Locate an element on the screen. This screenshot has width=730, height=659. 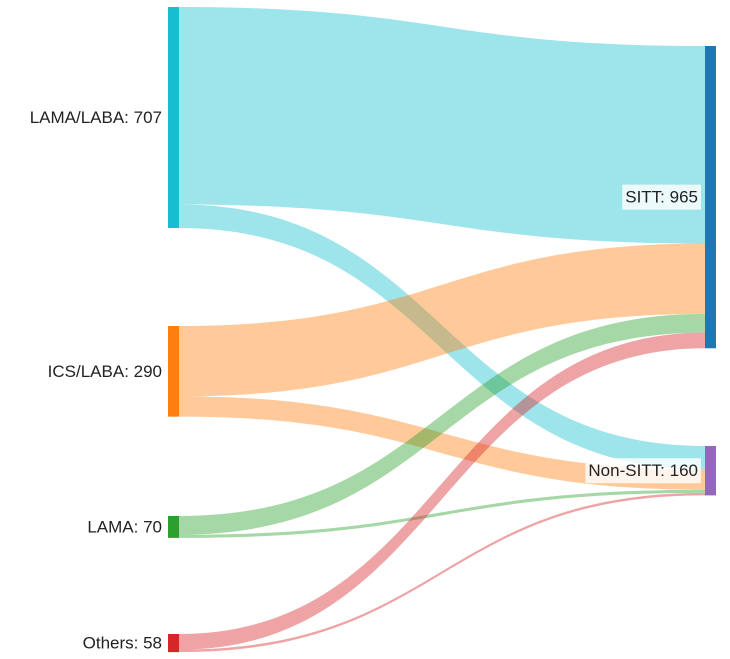
node-ics_laba is located at coordinates (173, 371).